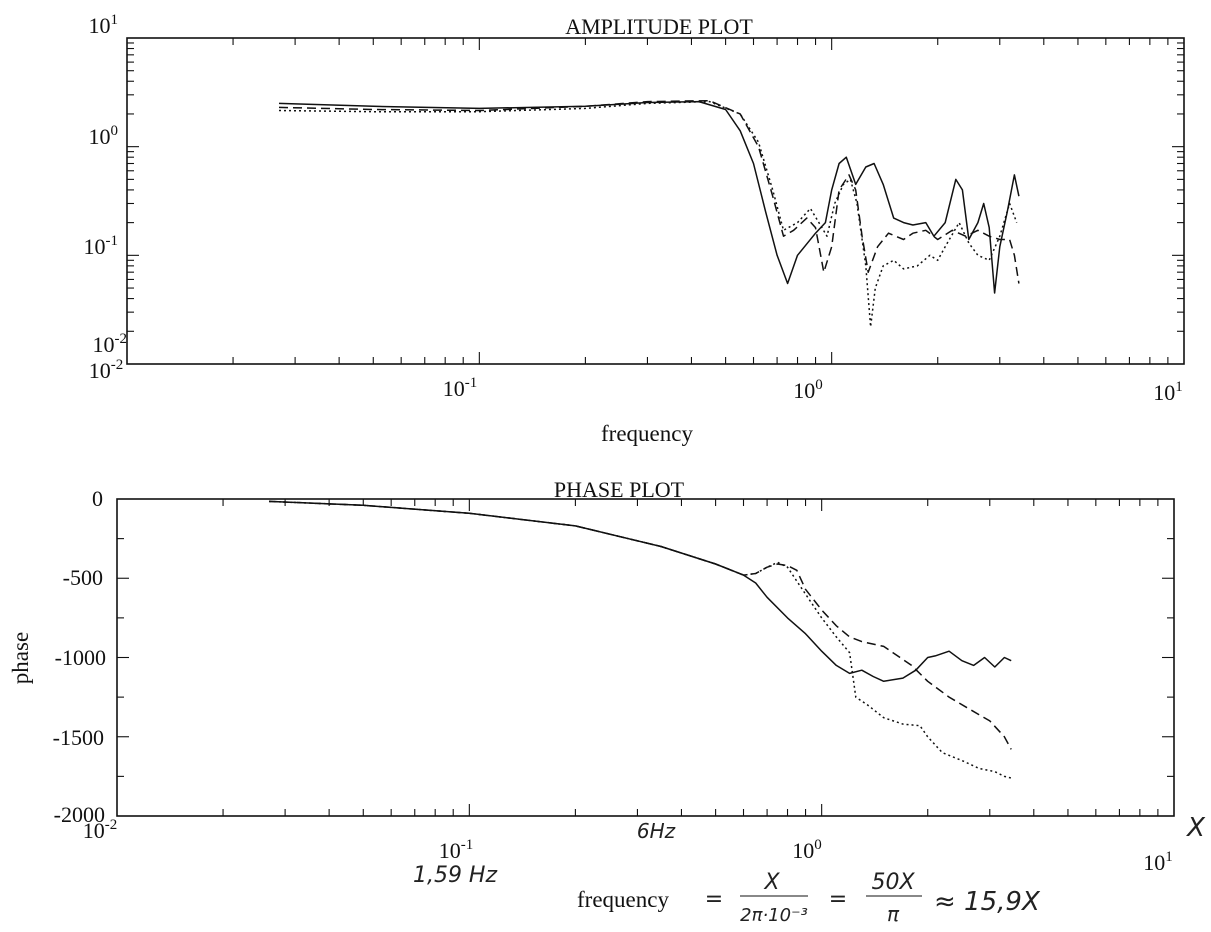 The image size is (1211, 932). I want to click on phase-ytick-0: 0, so click(97, 498).